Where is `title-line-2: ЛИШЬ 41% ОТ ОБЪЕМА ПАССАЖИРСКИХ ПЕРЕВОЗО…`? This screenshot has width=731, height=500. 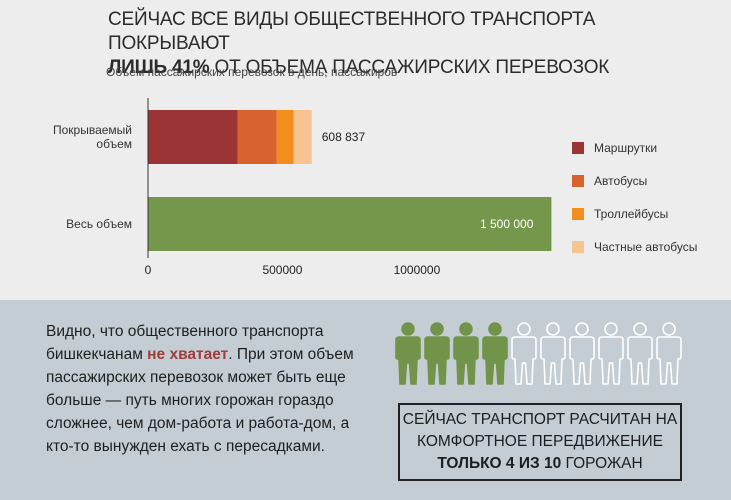
title-line-2: ЛИШЬ 41% ОТ ОБЪЕМА ПАССАЖИРСКИХ ПЕРЕВОЗО… is located at coordinates (408, 68).